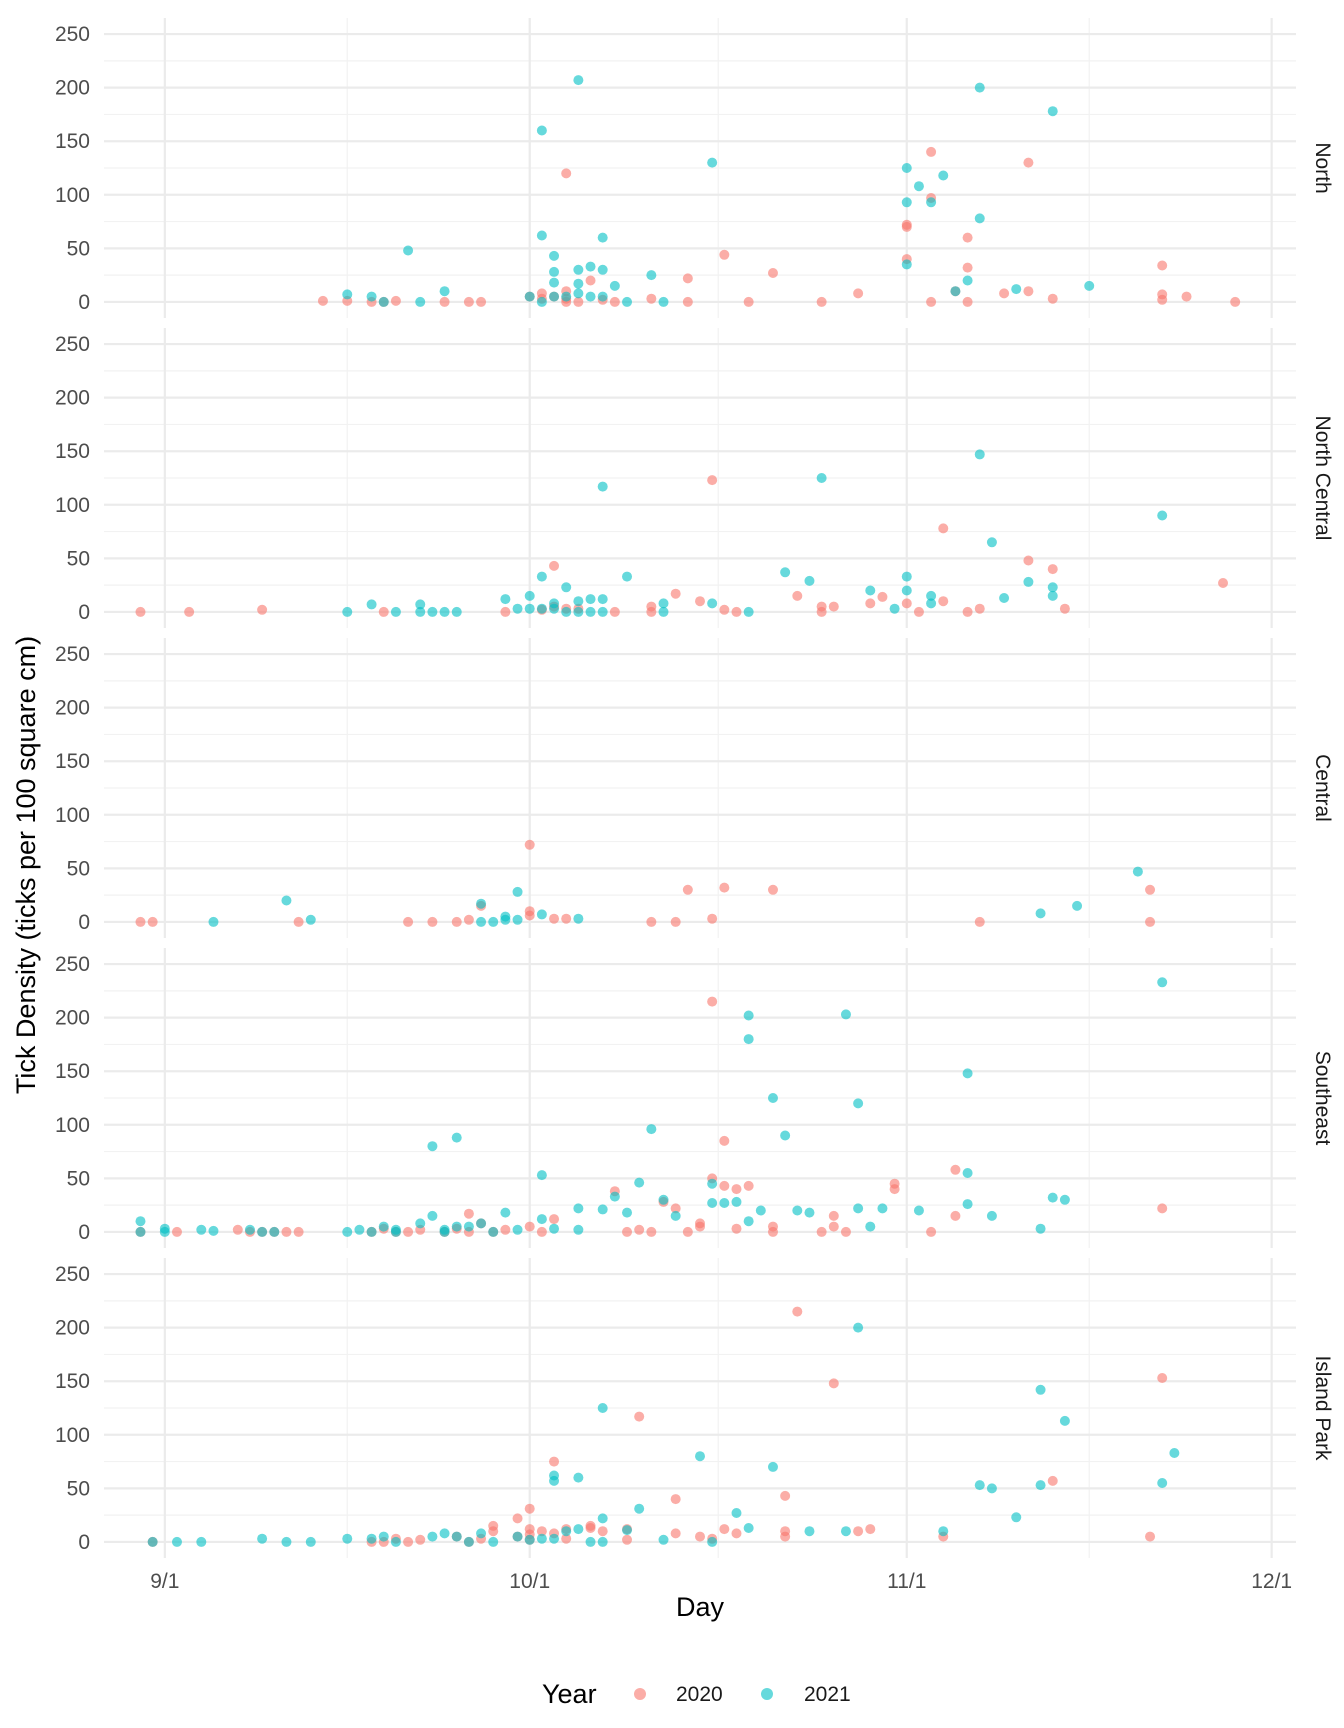 The image size is (1344, 1728). I want to click on legend: Year 2020 2021, so click(696, 1694).